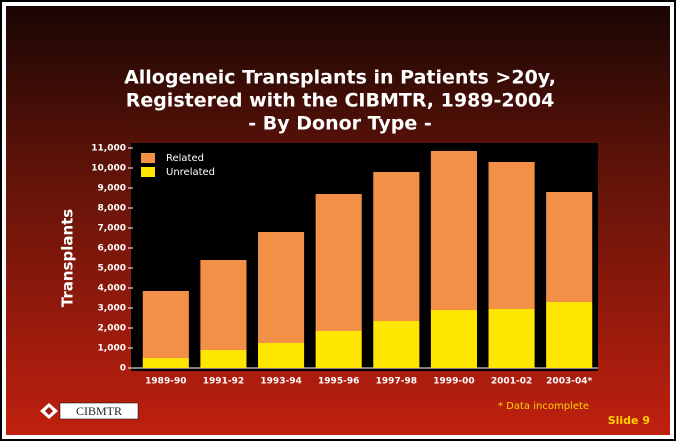 This screenshot has width=676, height=441. I want to click on x-tick-label: 2003-04*, so click(569, 382).